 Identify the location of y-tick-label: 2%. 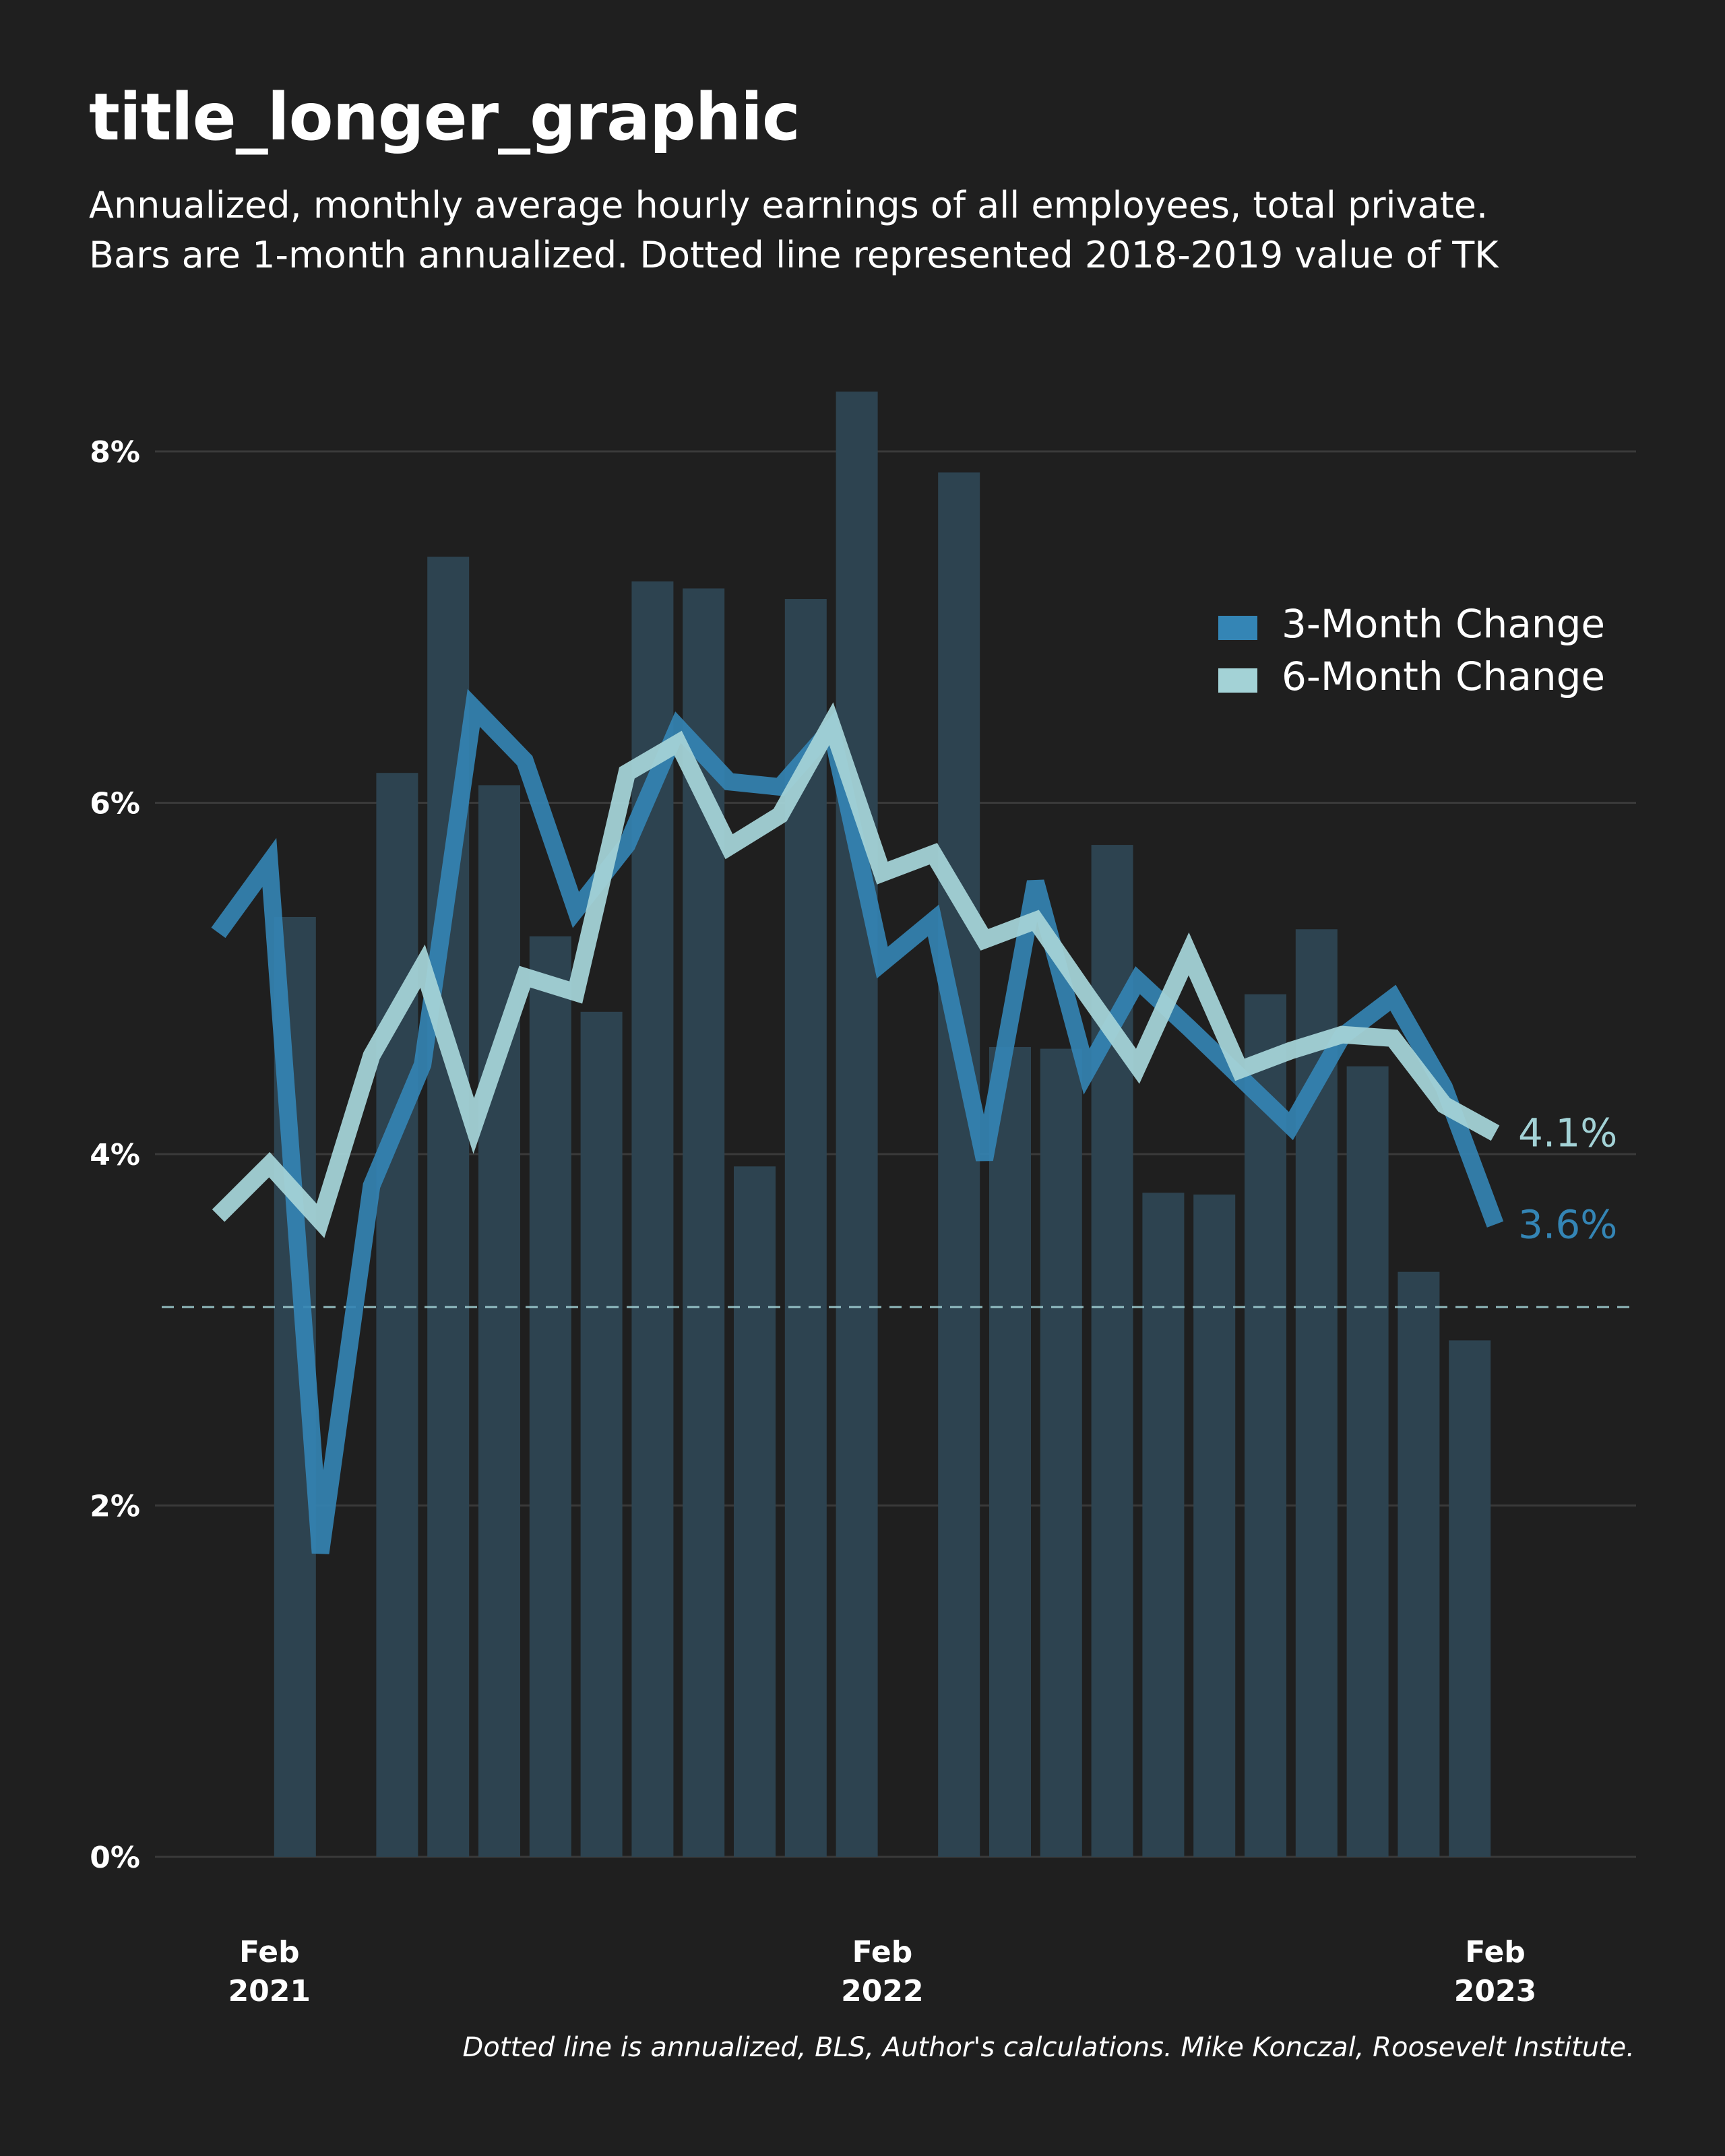
(115, 1507).